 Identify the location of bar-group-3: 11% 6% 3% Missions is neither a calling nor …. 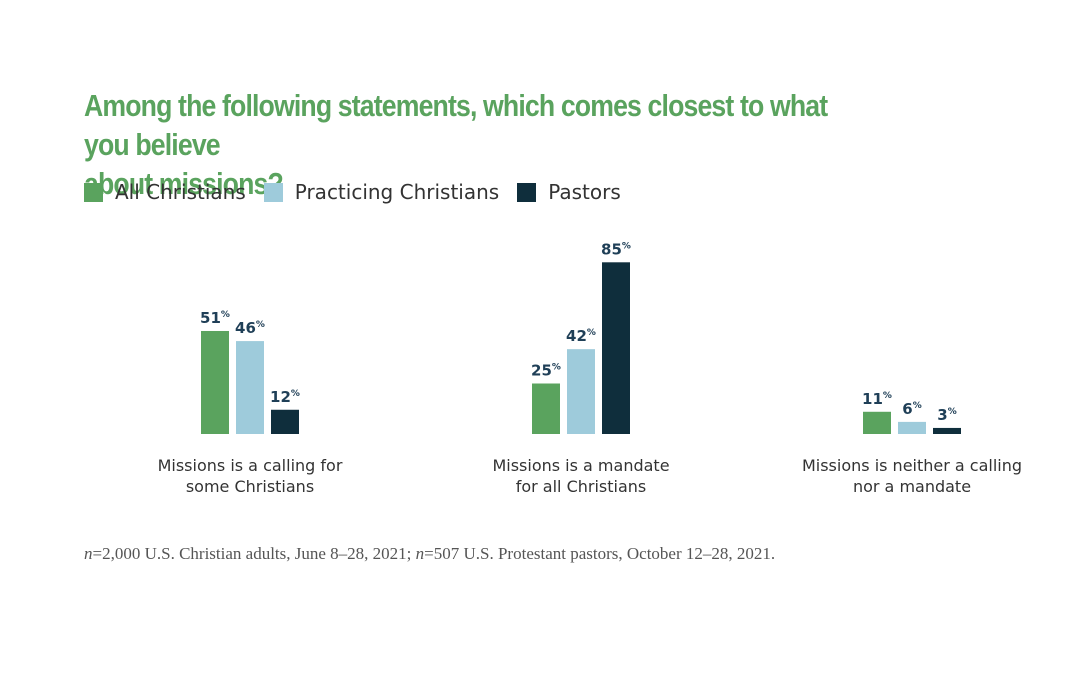
(912, 443).